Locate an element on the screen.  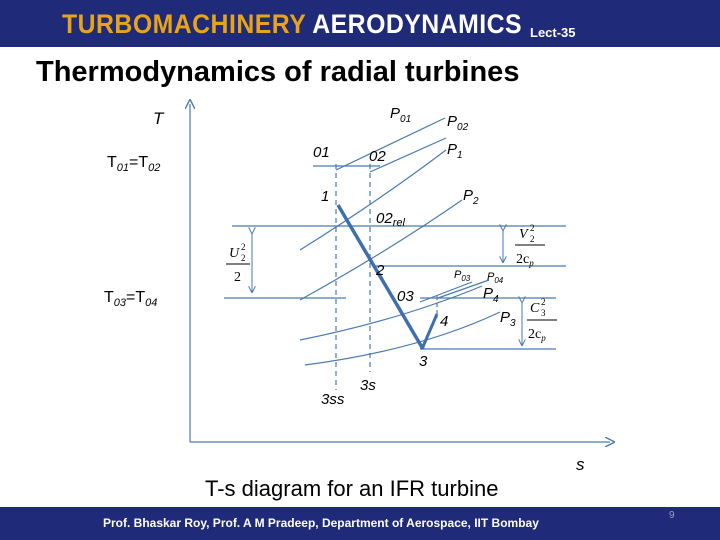
state-02rel-sub: rel is located at coordinates (399, 223).